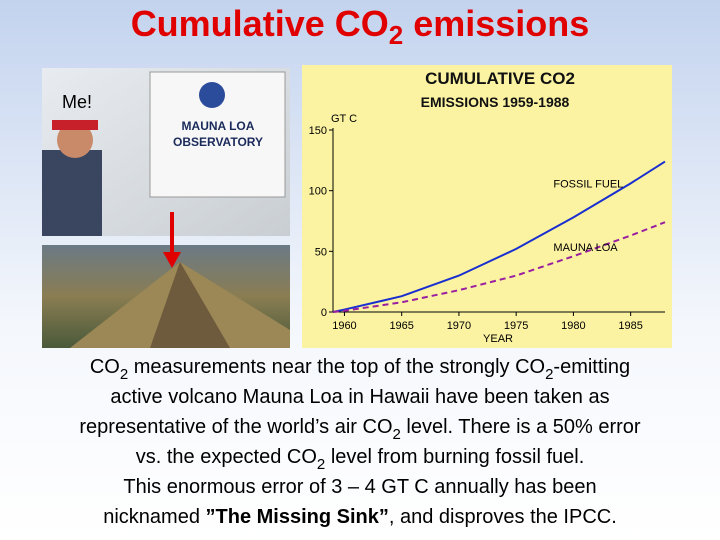 The height and width of the screenshot is (540, 720). I want to click on arrow, so click(172, 240).